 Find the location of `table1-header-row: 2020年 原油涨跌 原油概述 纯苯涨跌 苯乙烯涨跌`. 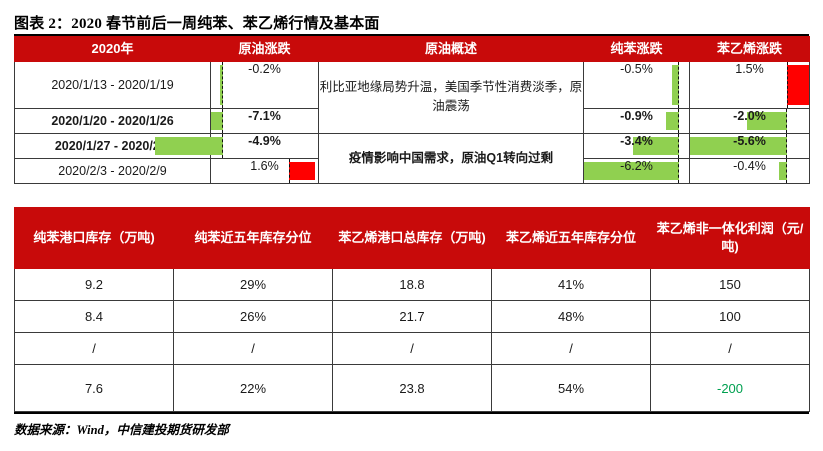

table1-header-row: 2020年 原油涨跌 原油概述 纯苯涨跌 苯乙烯涨跌 is located at coordinates (412, 49).